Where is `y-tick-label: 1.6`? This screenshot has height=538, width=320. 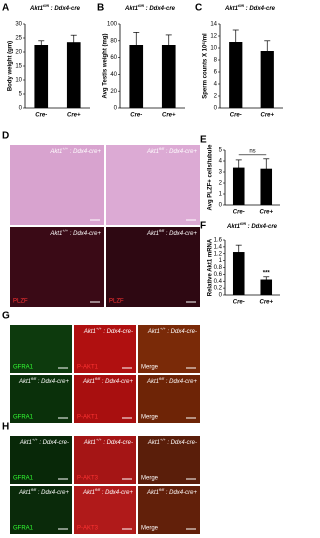
y-tick-label: 1.6 is located at coordinates (218, 241).